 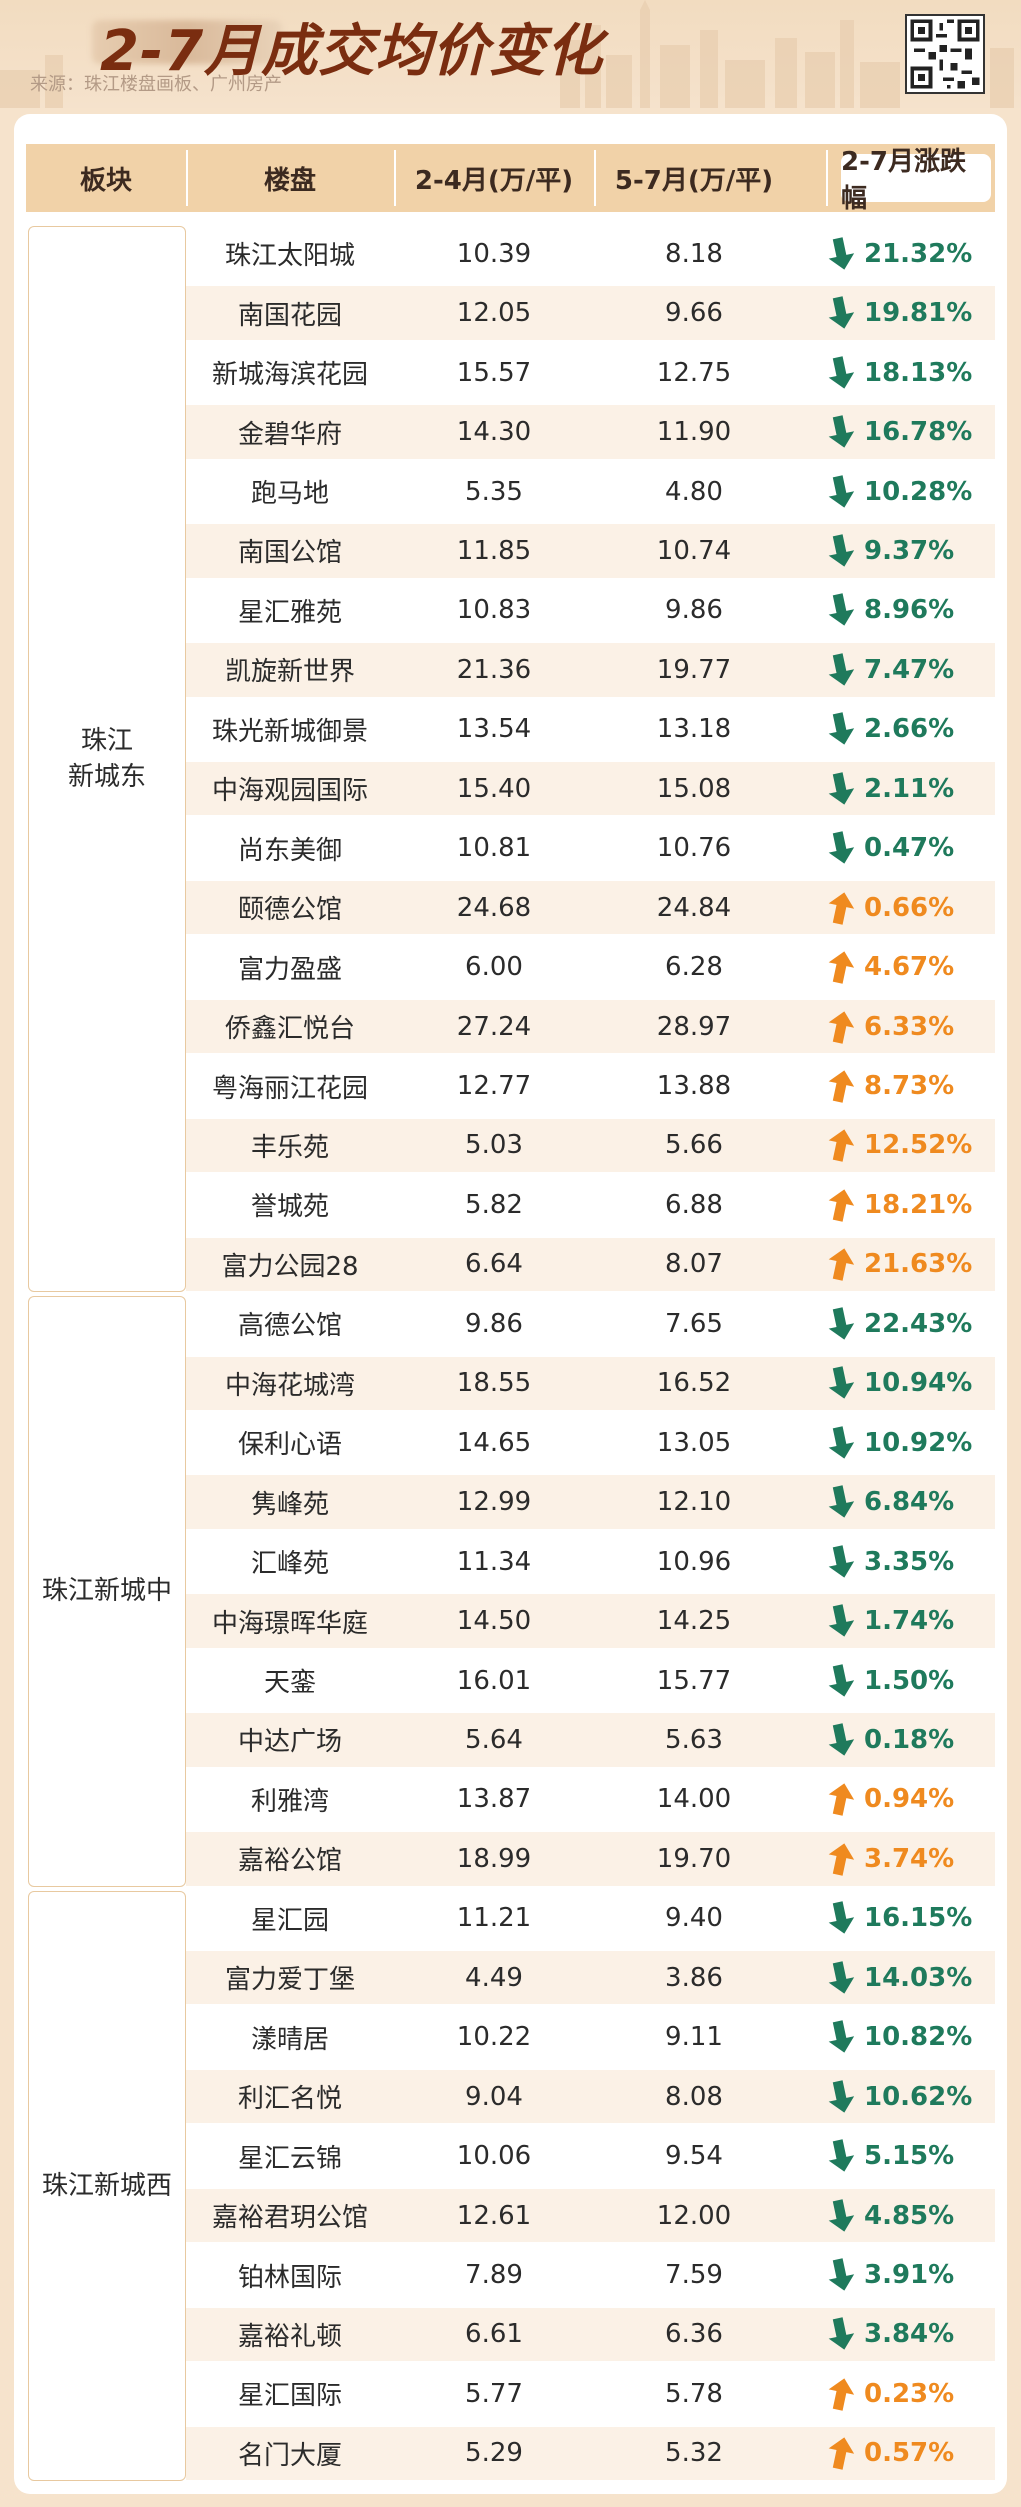 What do you see at coordinates (694, 1977) in the screenshot?
I see `price-may-jul: 3.86` at bounding box center [694, 1977].